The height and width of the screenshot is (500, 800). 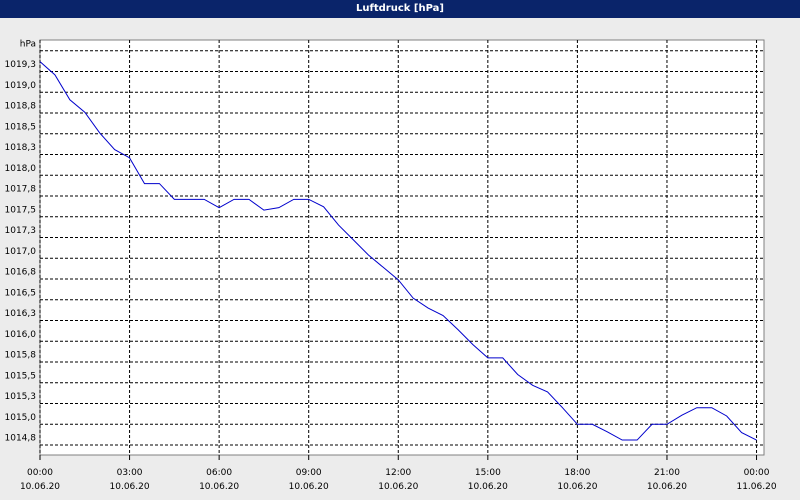 What do you see at coordinates (21, 190) in the screenshot?
I see `y-tick-label: 1017,8` at bounding box center [21, 190].